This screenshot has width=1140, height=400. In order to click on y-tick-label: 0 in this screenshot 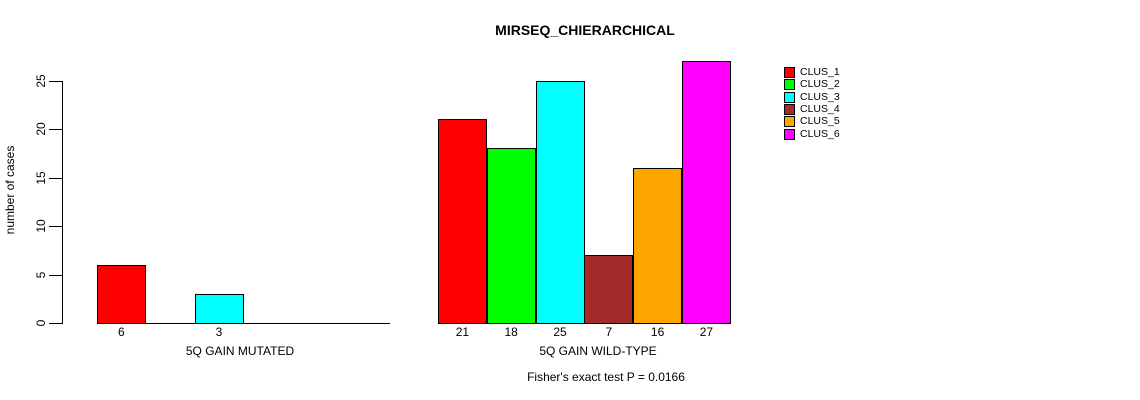, I will do `click(41, 323)`.